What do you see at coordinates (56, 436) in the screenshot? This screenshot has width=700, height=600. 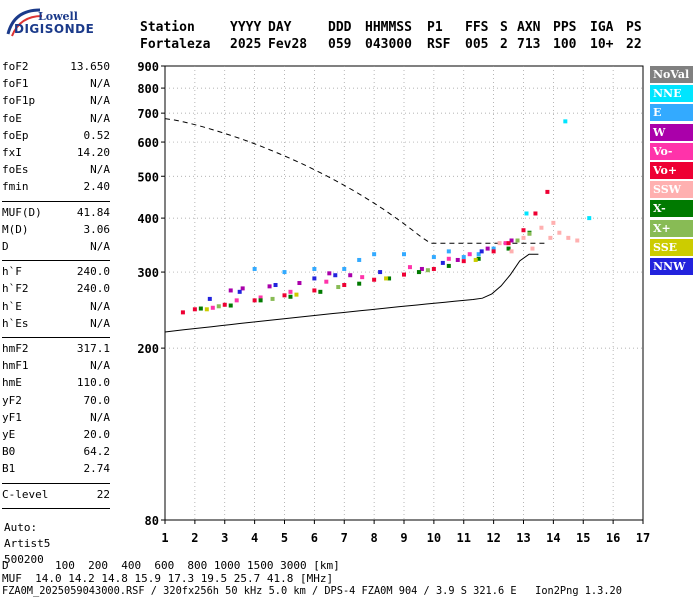 I see `param-row: yE 20.0` at bounding box center [56, 436].